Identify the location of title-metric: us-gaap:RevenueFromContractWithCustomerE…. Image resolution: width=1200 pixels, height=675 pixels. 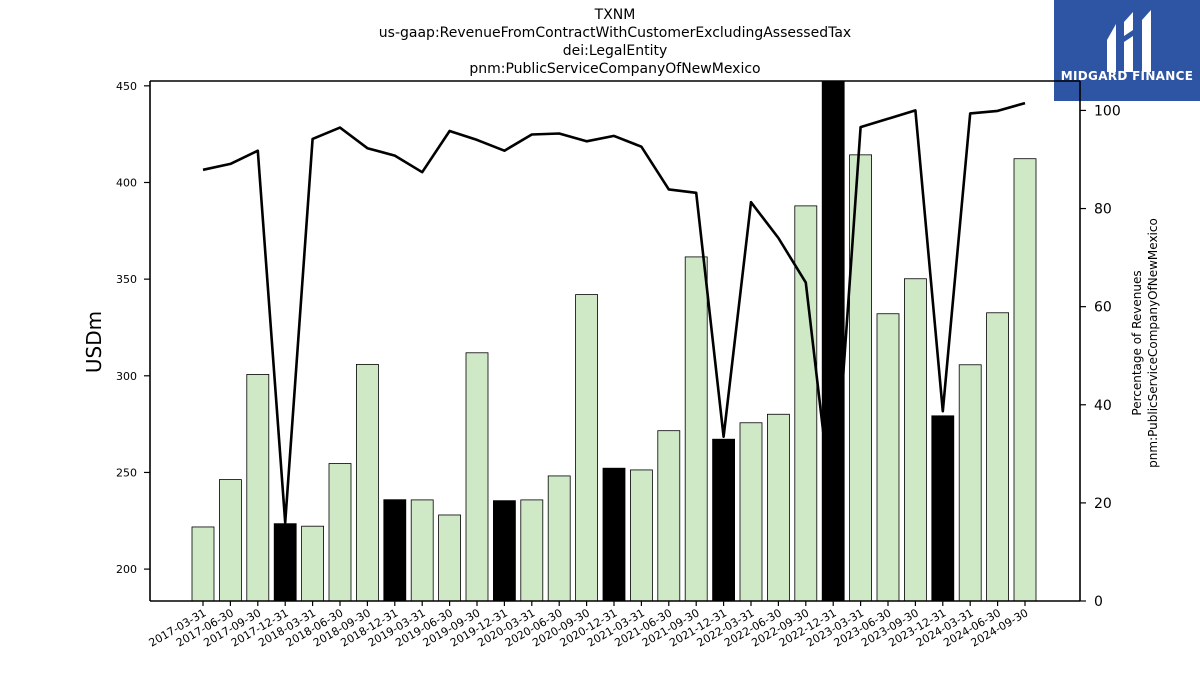
(615, 33).